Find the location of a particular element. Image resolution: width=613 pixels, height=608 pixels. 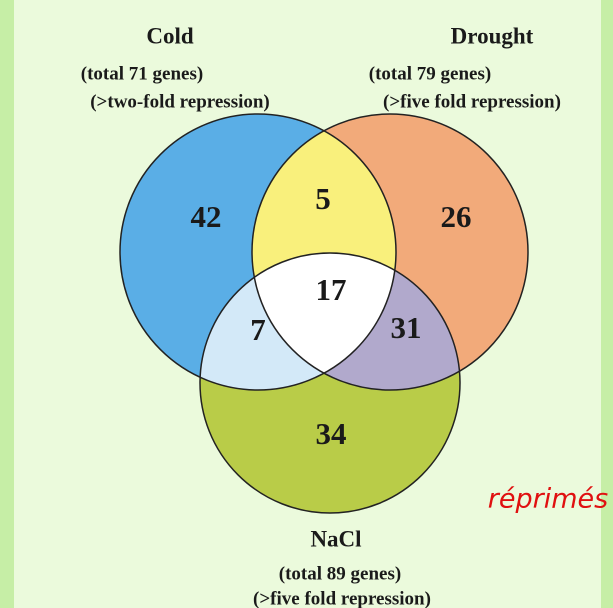

region-count: 34 is located at coordinates (331, 433).